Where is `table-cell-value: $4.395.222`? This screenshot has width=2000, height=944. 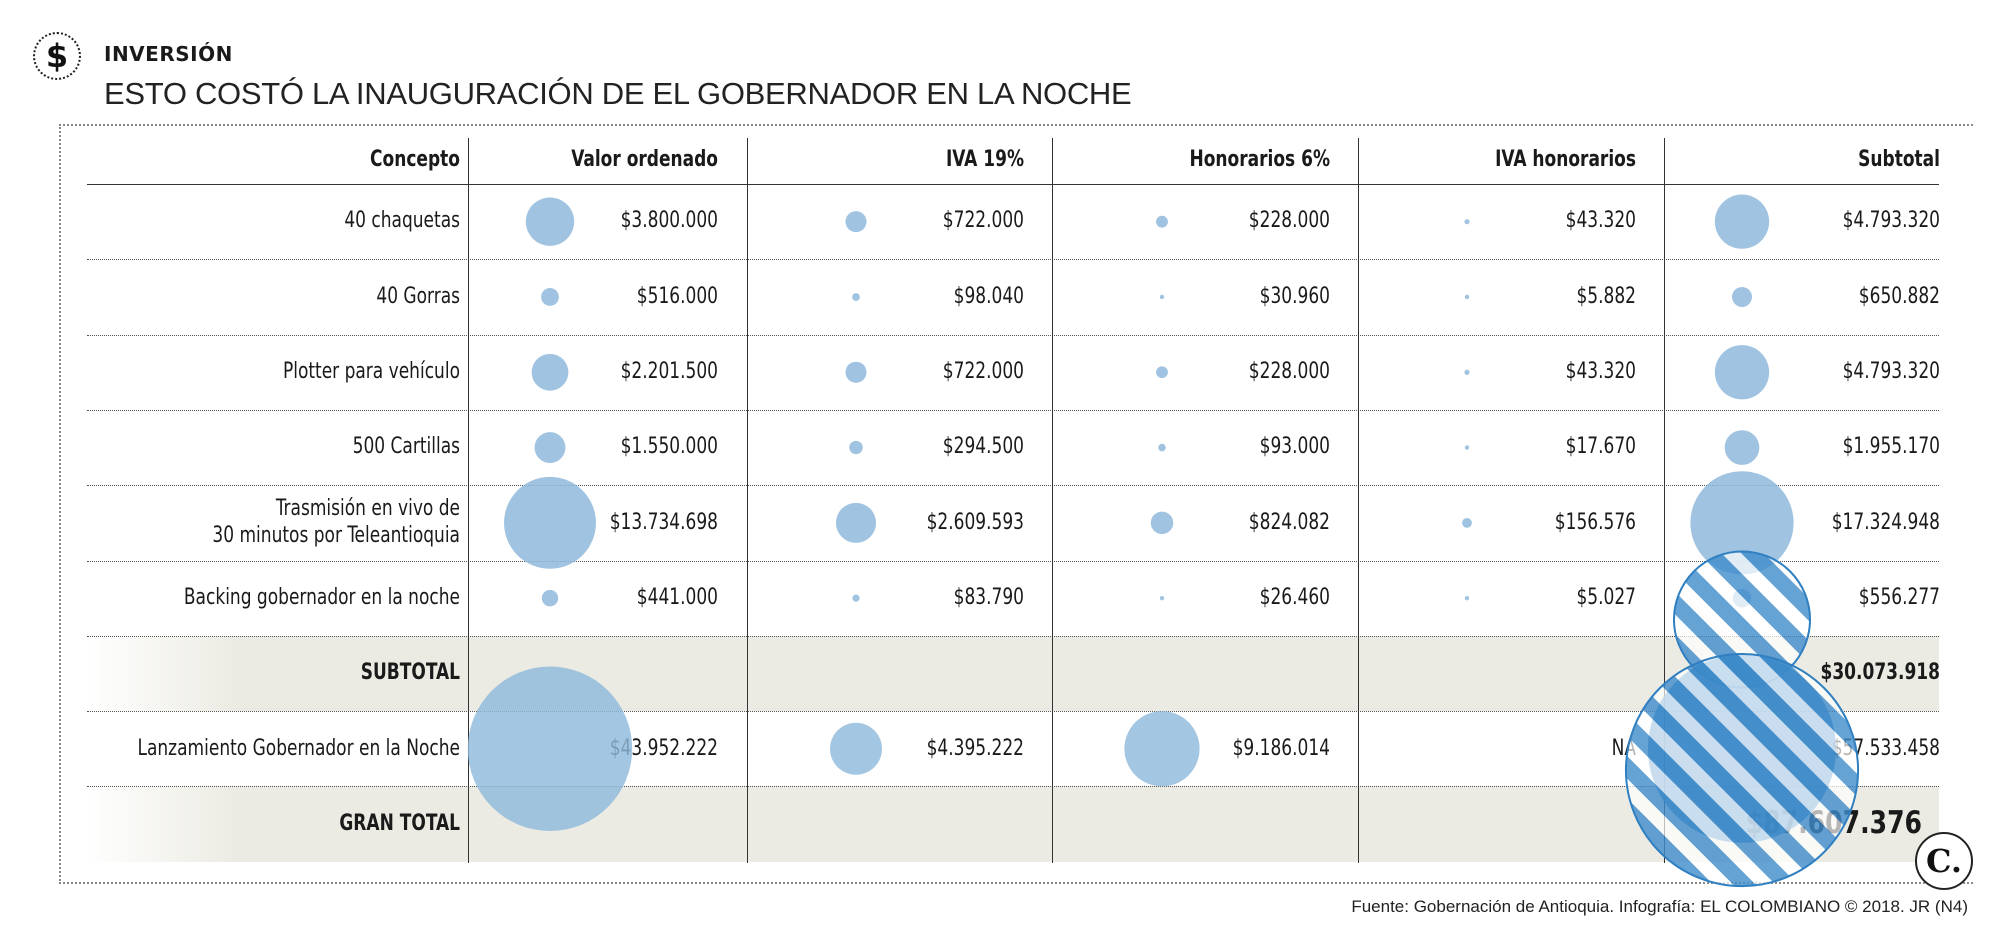
table-cell-value: $4.395.222 is located at coordinates (975, 748).